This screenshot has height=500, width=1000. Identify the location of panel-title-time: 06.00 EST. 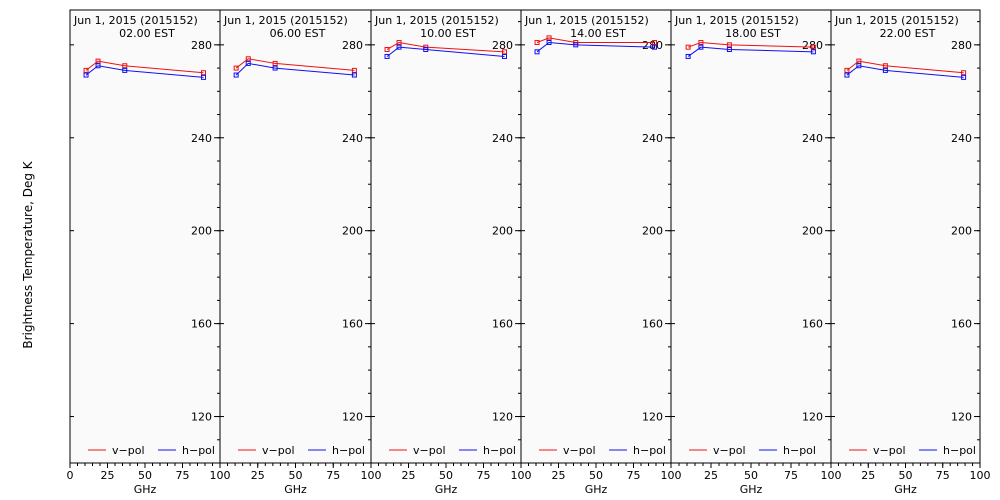
(298, 33).